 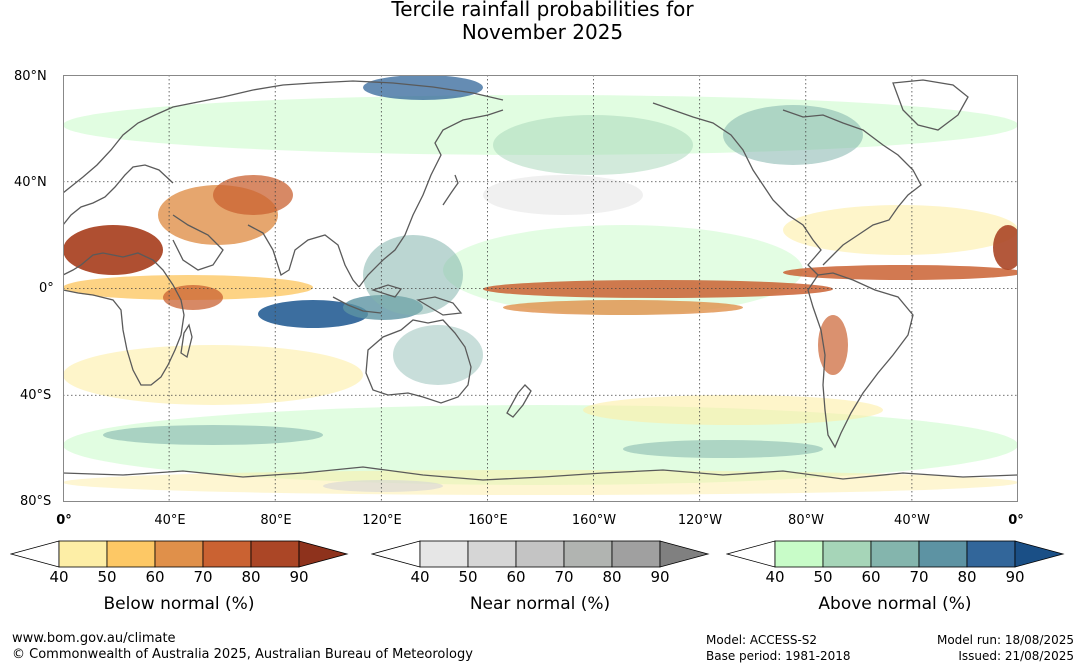 I want to click on lon-label-80e: 80°E, so click(x=276, y=520).